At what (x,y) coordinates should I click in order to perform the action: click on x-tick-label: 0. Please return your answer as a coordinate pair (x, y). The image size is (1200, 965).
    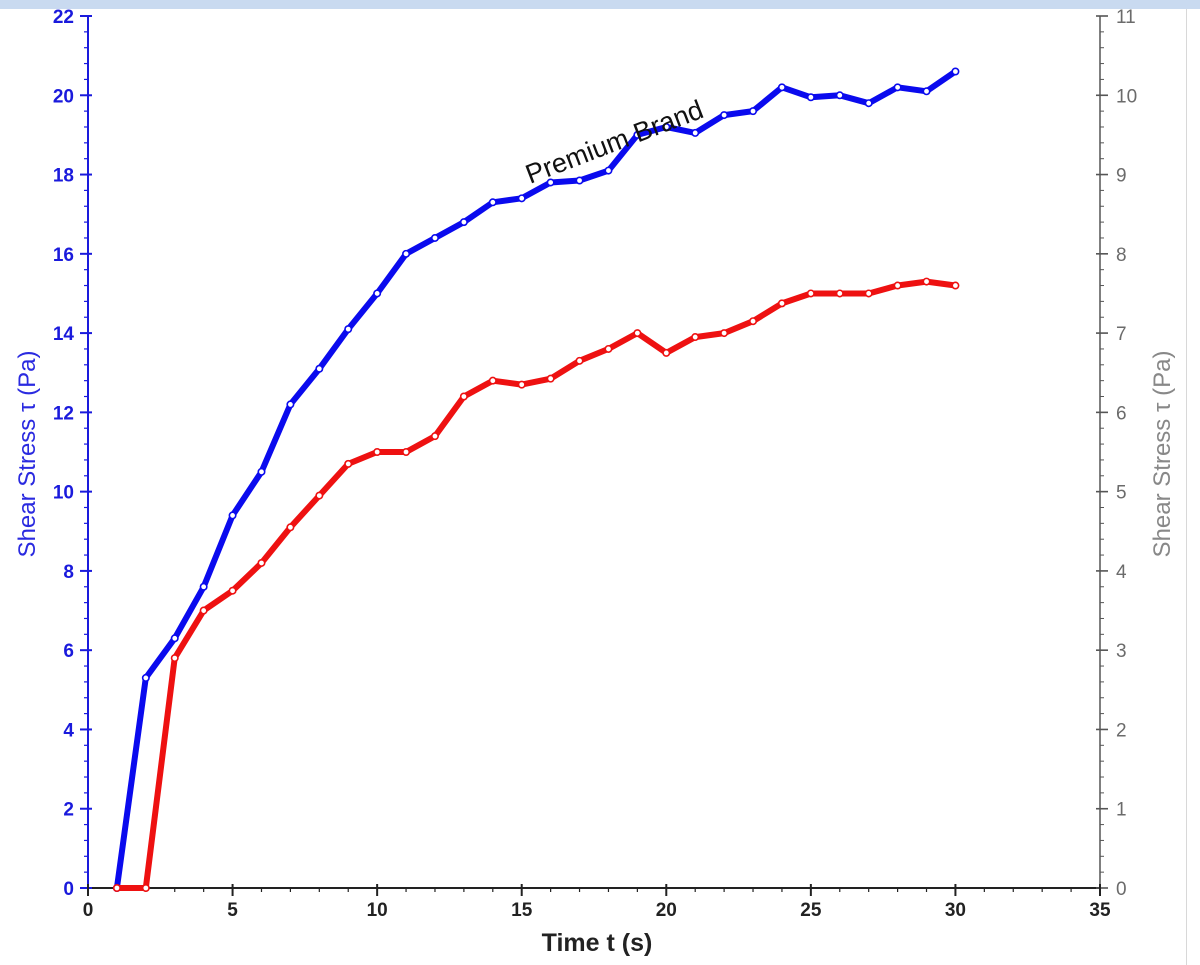
    Looking at the image, I should click on (88, 910).